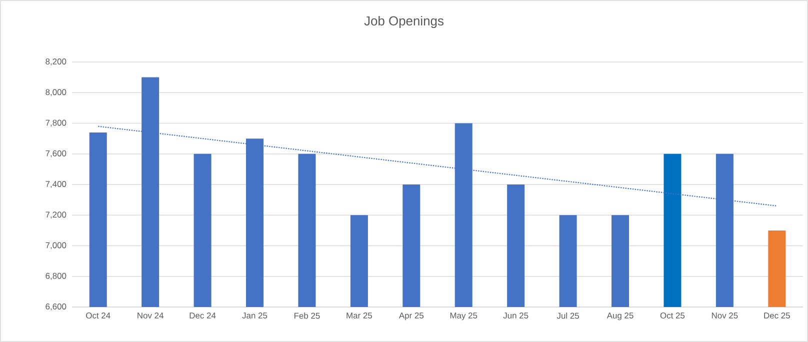  I want to click on x-tick-label: Dec 24, so click(203, 315).